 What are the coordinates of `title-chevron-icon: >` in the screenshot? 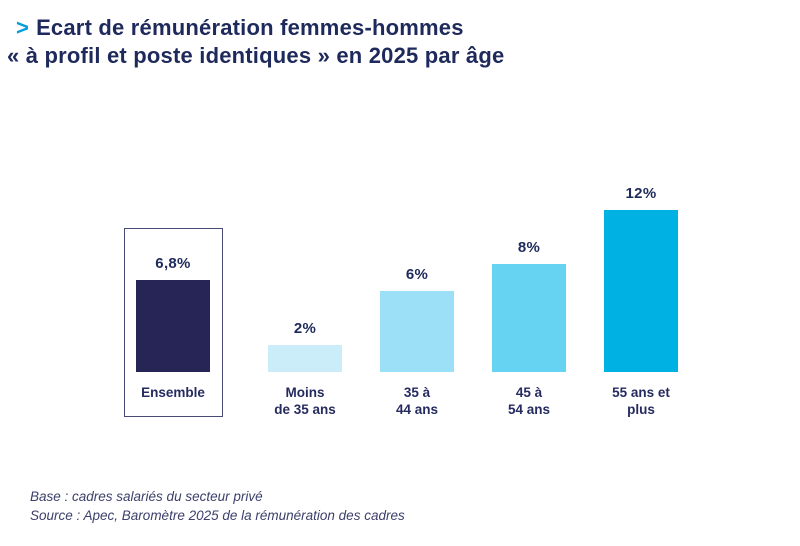 It's located at (23, 27).